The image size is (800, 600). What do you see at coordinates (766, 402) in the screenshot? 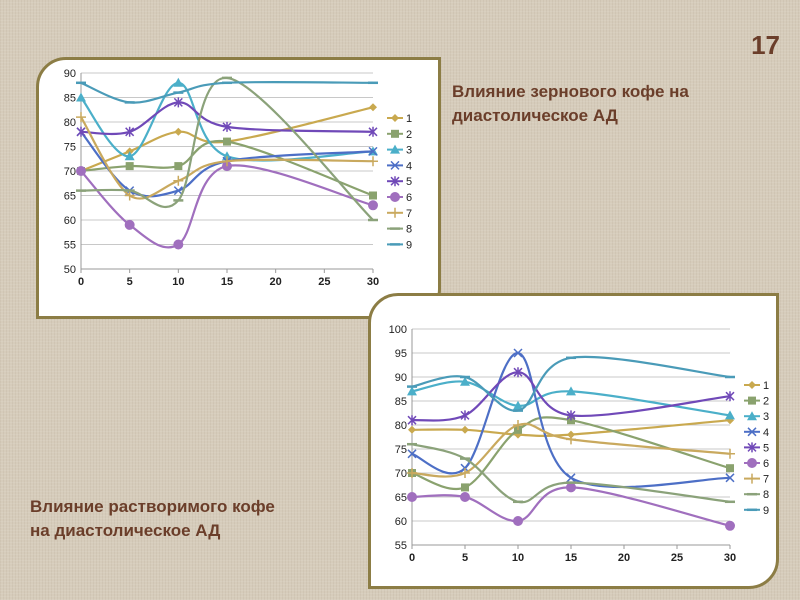
I see `legend-label-2: 2` at bounding box center [766, 402].